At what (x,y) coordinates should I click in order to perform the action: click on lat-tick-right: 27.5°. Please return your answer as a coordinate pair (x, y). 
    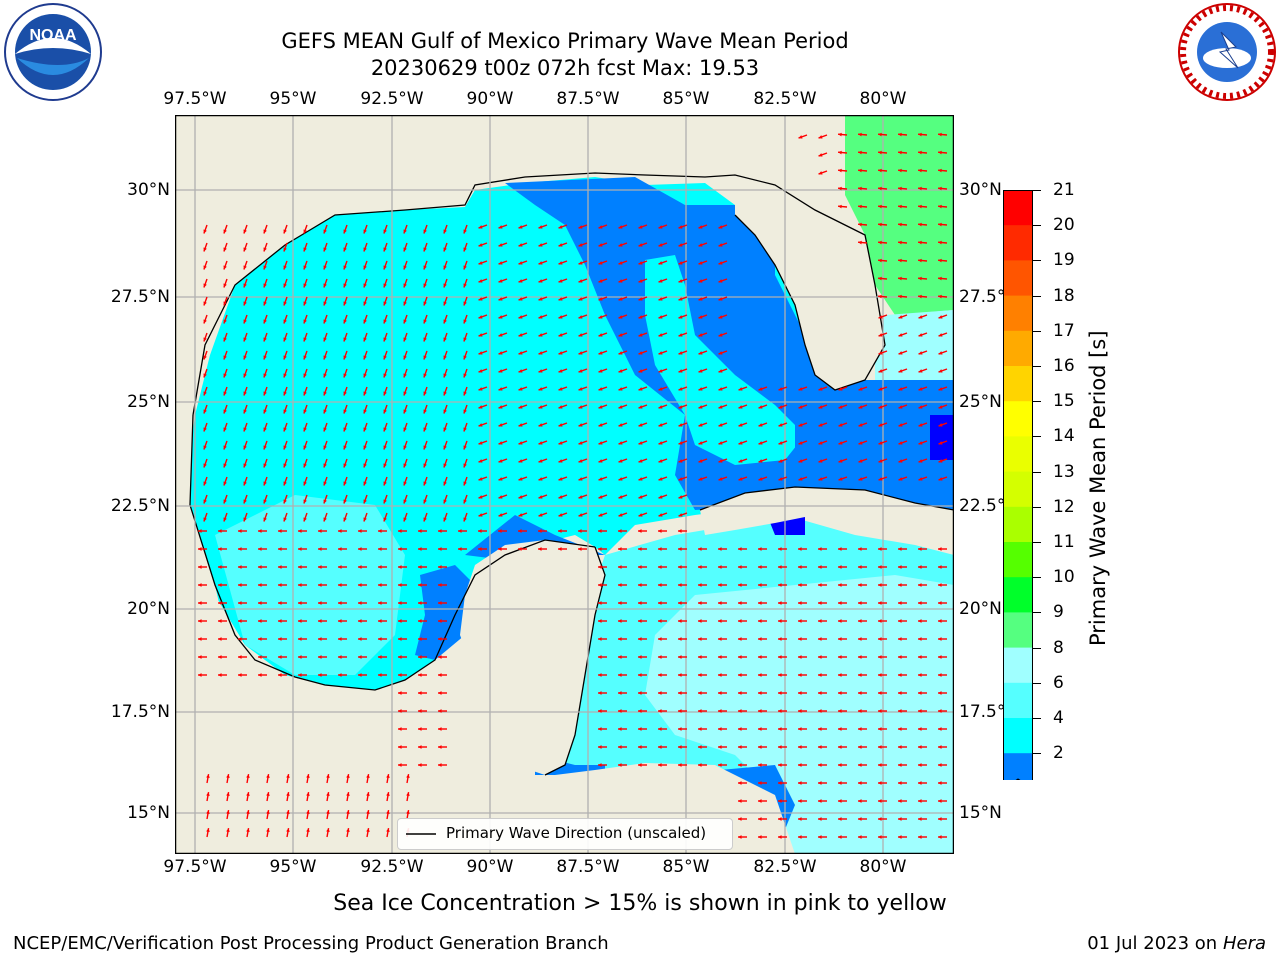
    Looking at the image, I should click on (982, 297).